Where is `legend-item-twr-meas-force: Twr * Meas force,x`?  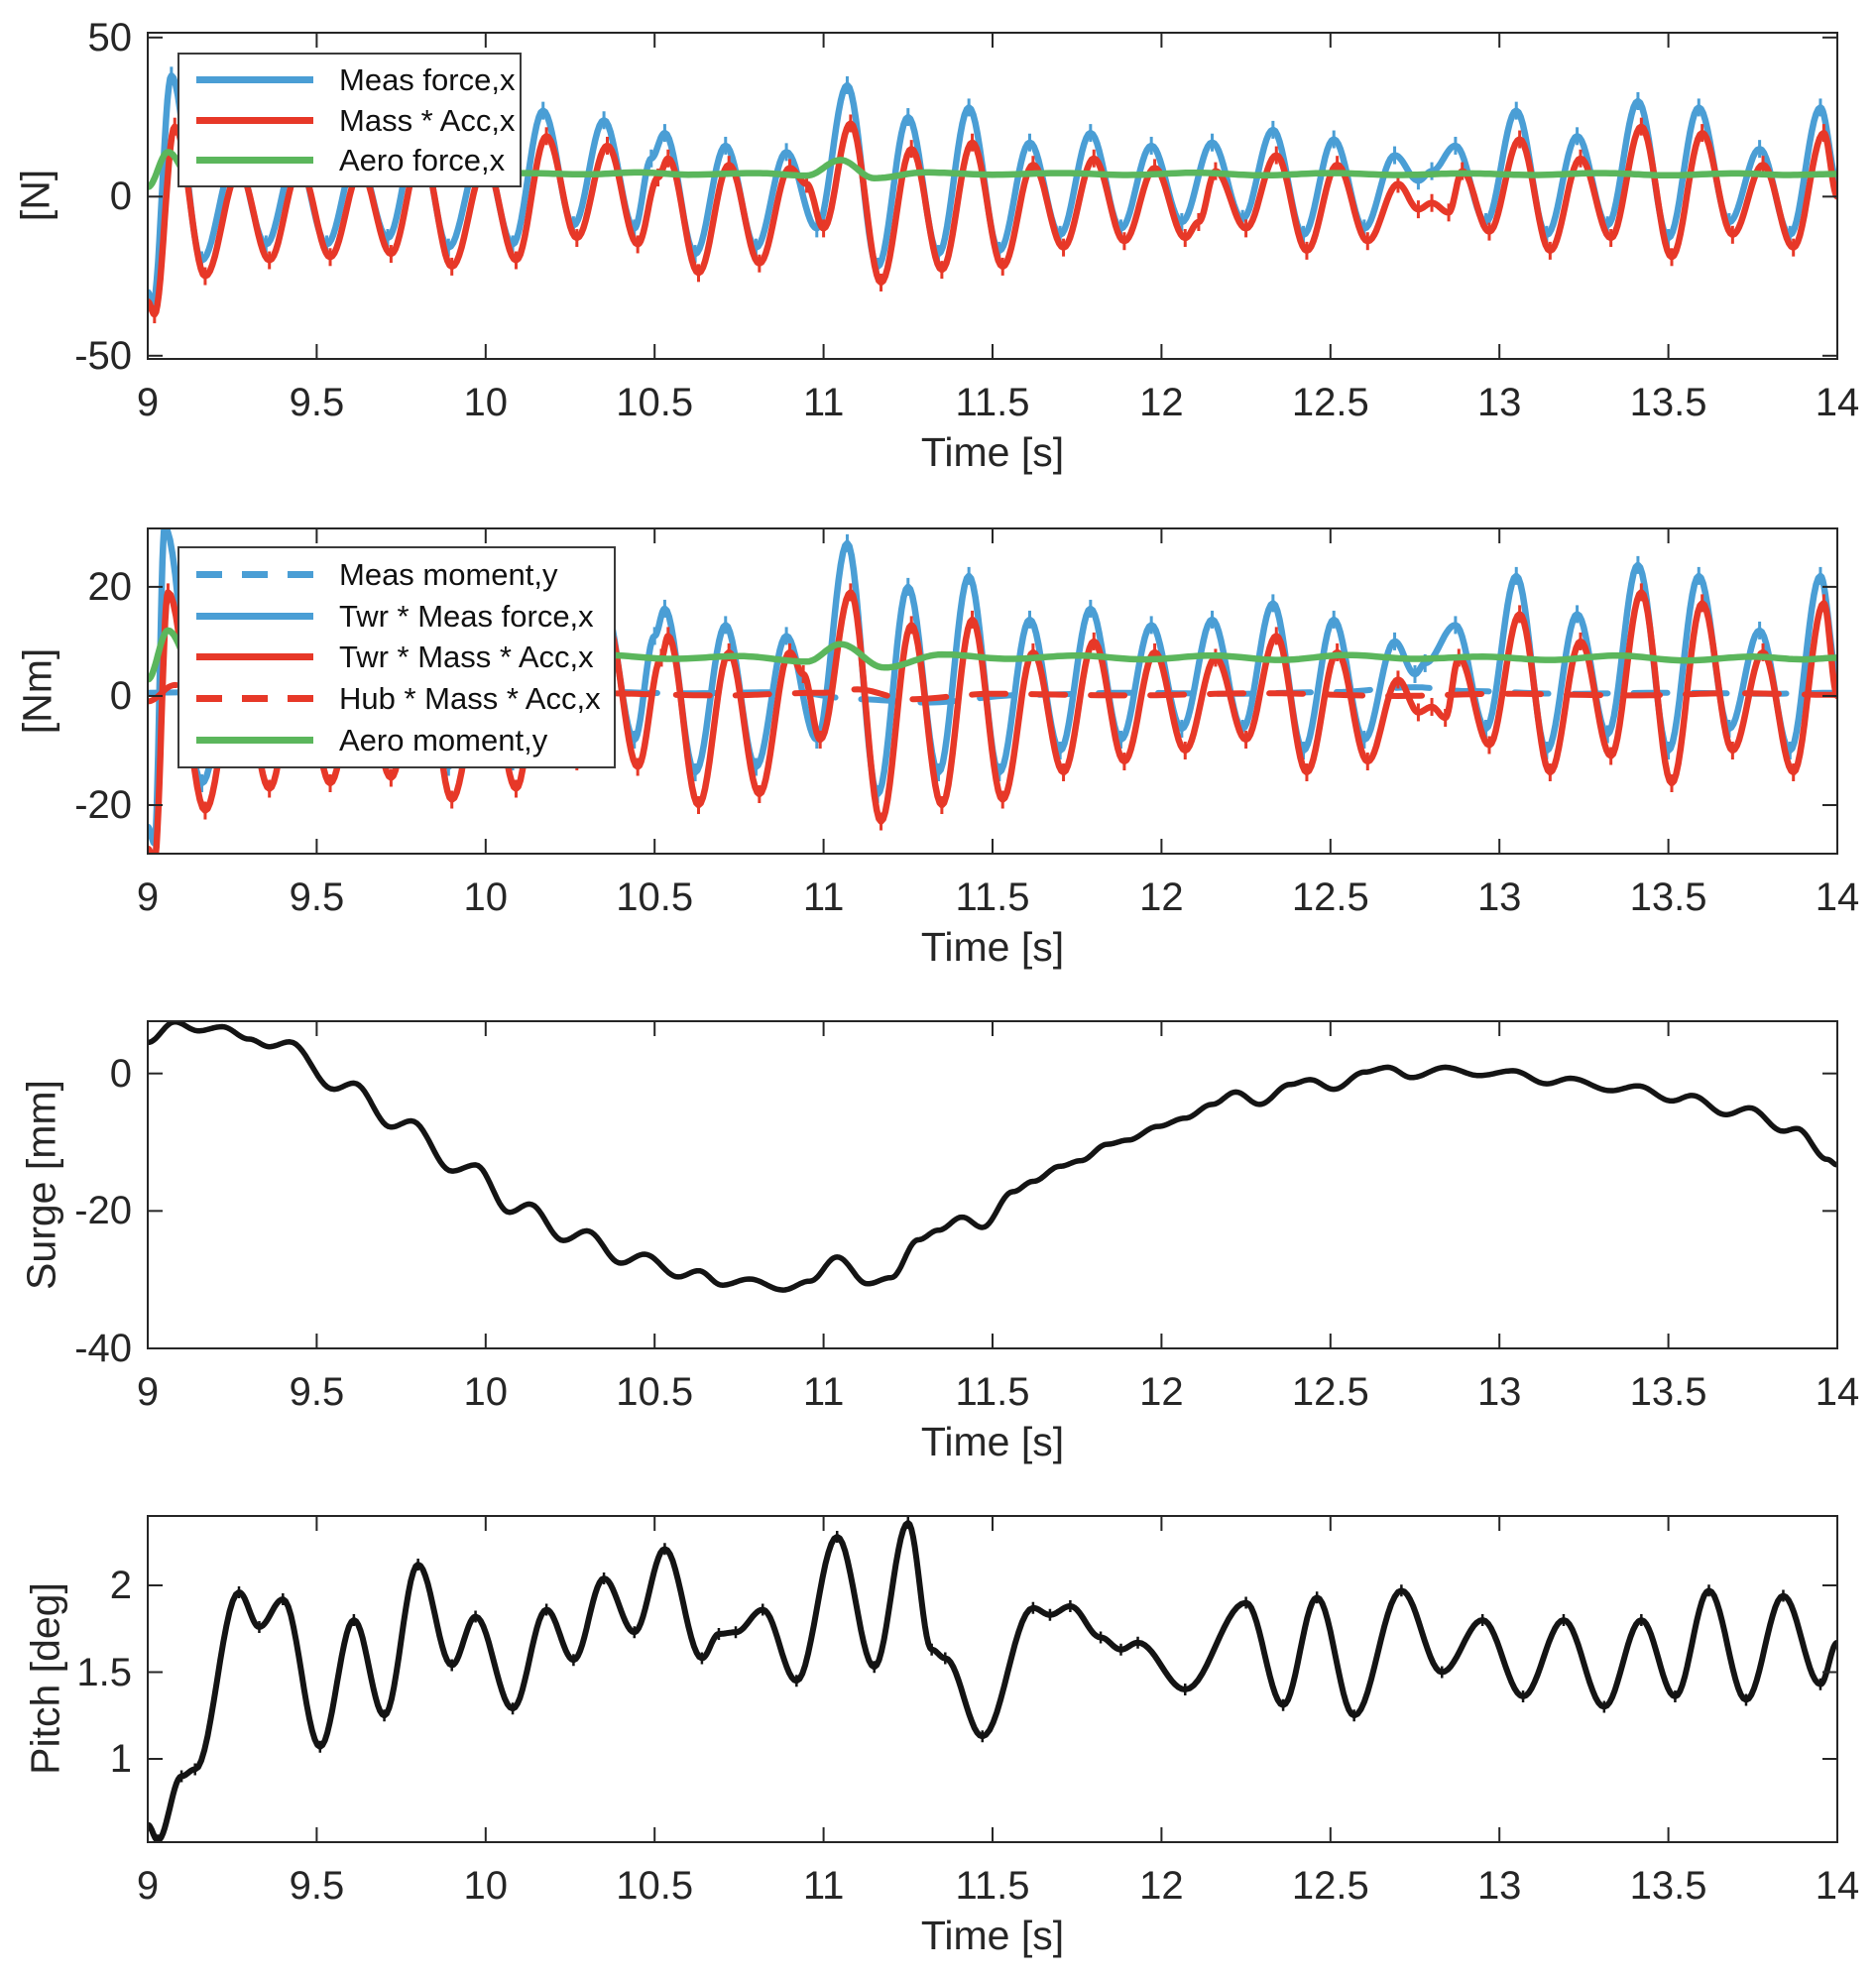
legend-item-twr-meas-force: Twr * Meas force,x is located at coordinates (396, 616).